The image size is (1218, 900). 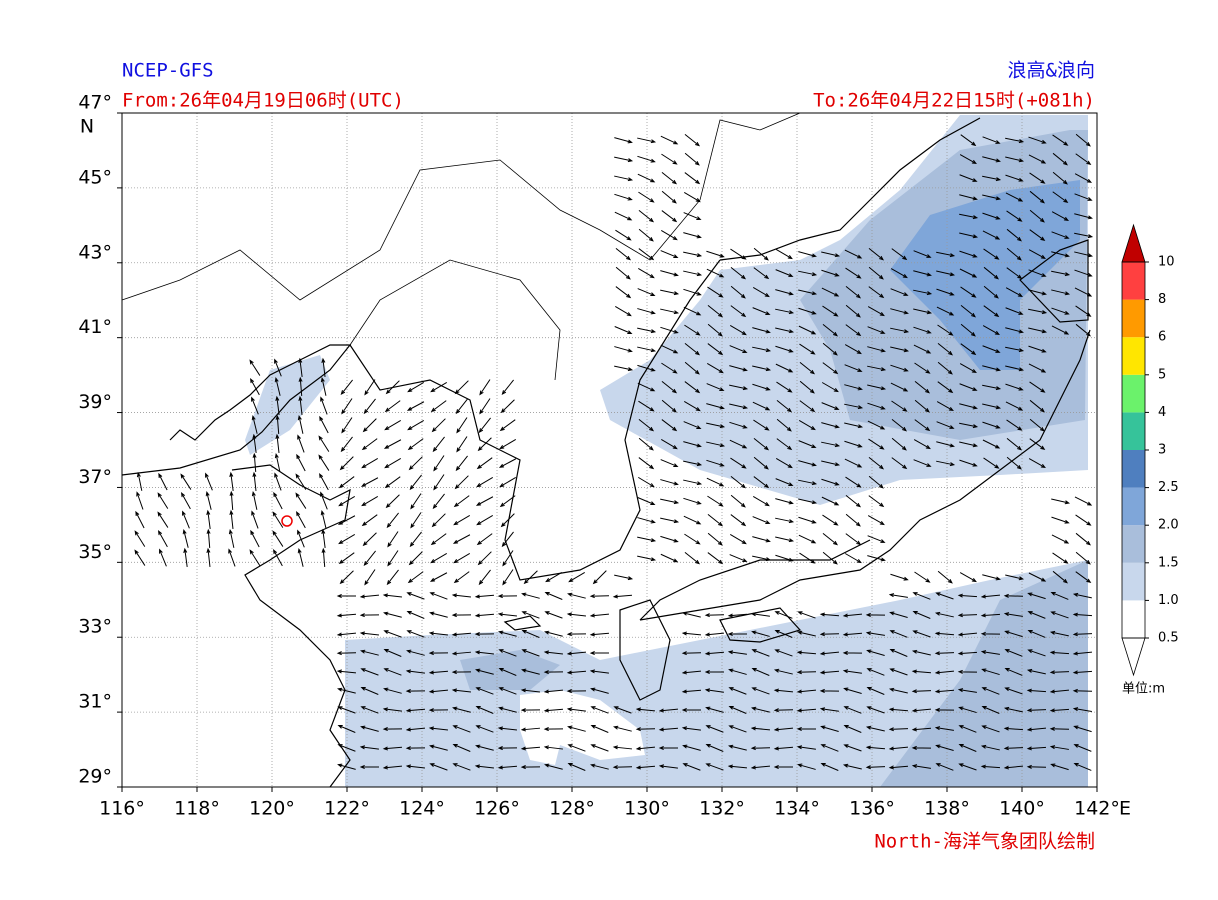 What do you see at coordinates (95, 252) in the screenshot?
I see `lat-tick-label: 43°` at bounding box center [95, 252].